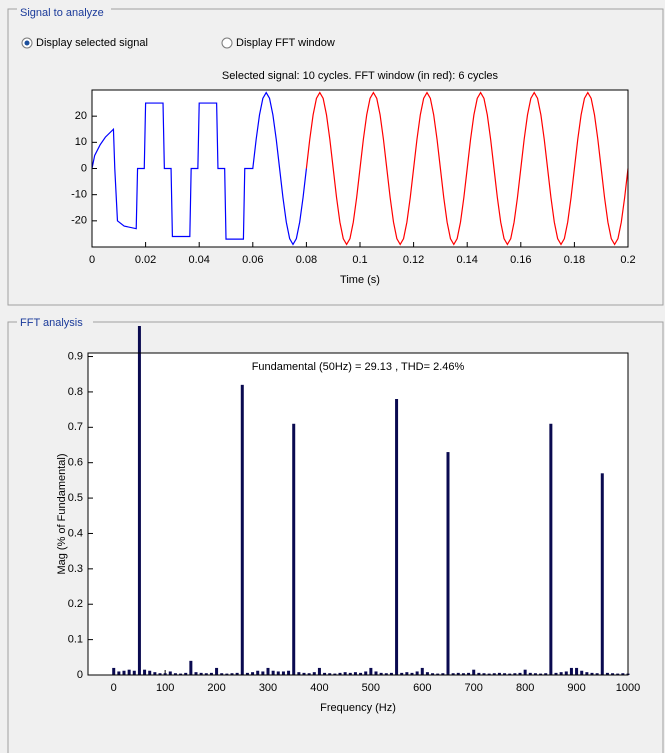 This screenshot has width=665, height=753. I want to click on y-axis-label: Mag (% of Fundamental), so click(62, 513).